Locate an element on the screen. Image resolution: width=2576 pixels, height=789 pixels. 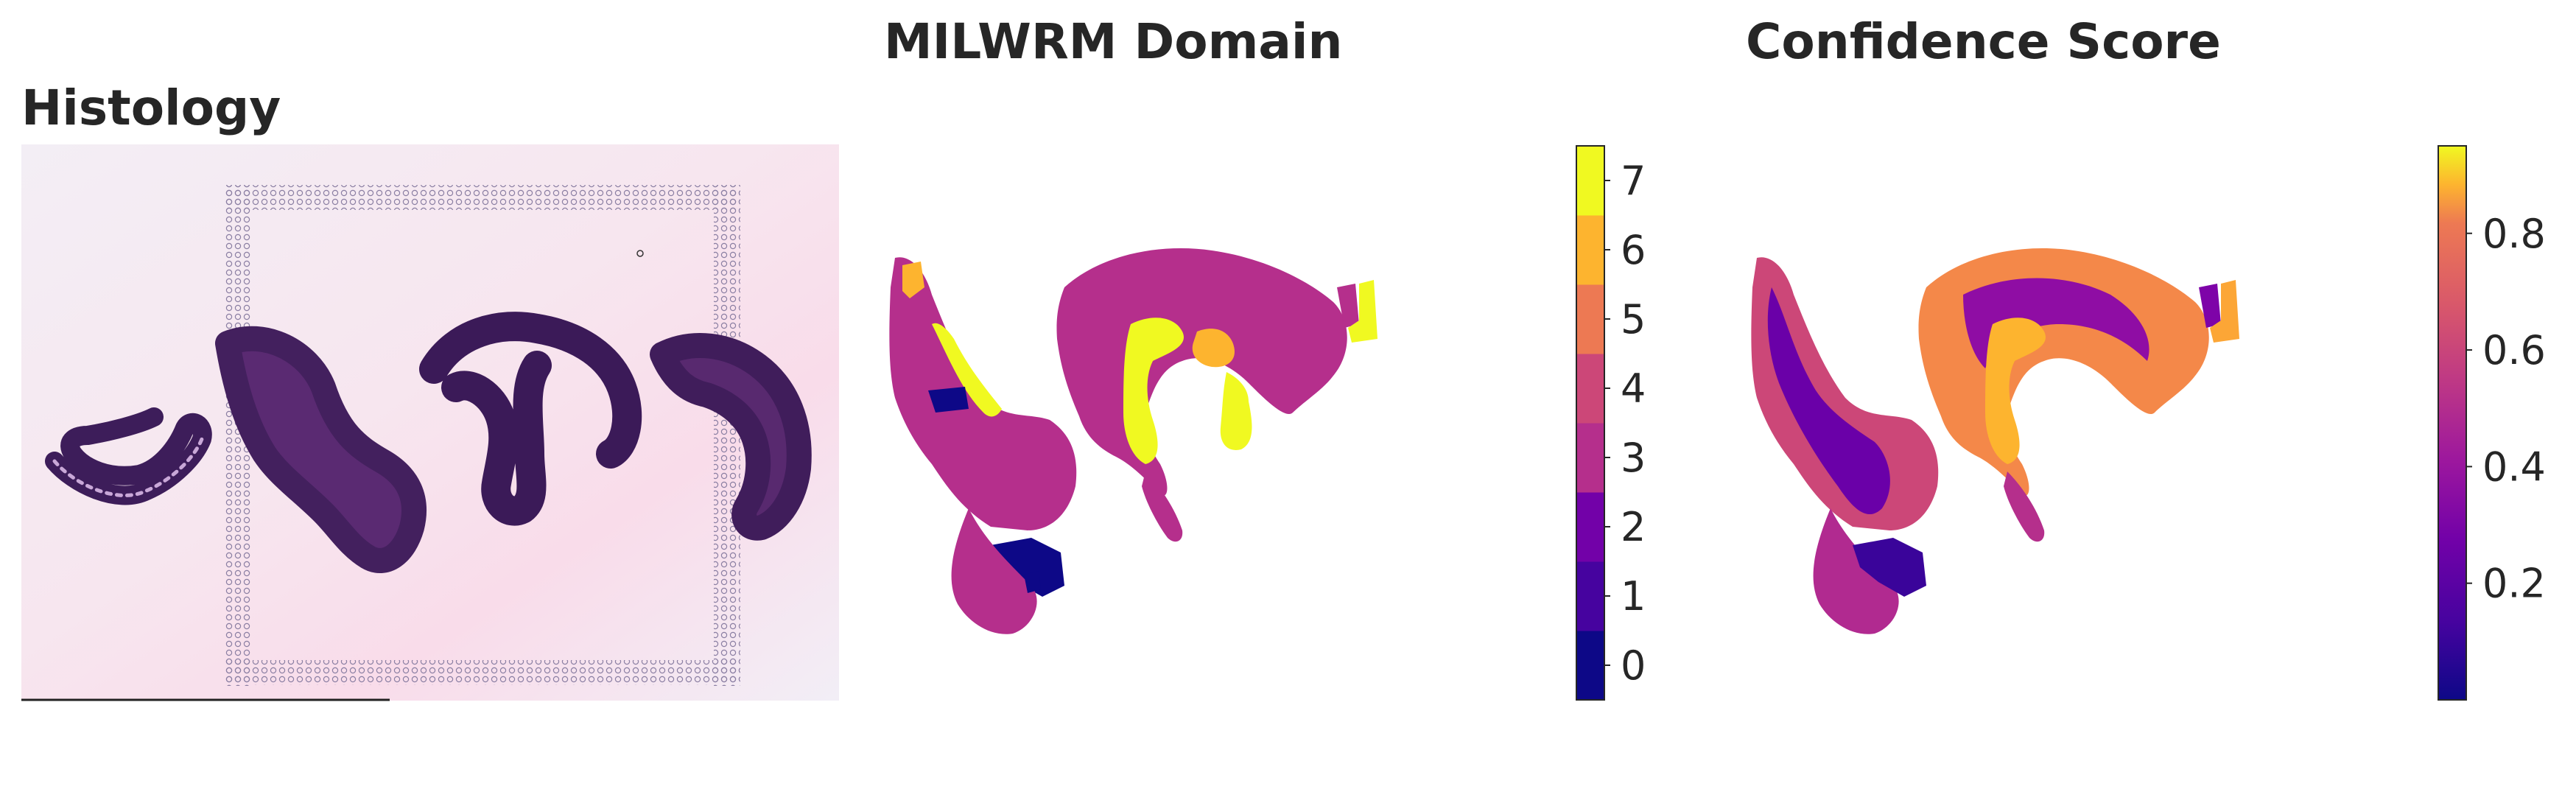
domain-colorbar-tick-label: 7 is located at coordinates (1633, 181).